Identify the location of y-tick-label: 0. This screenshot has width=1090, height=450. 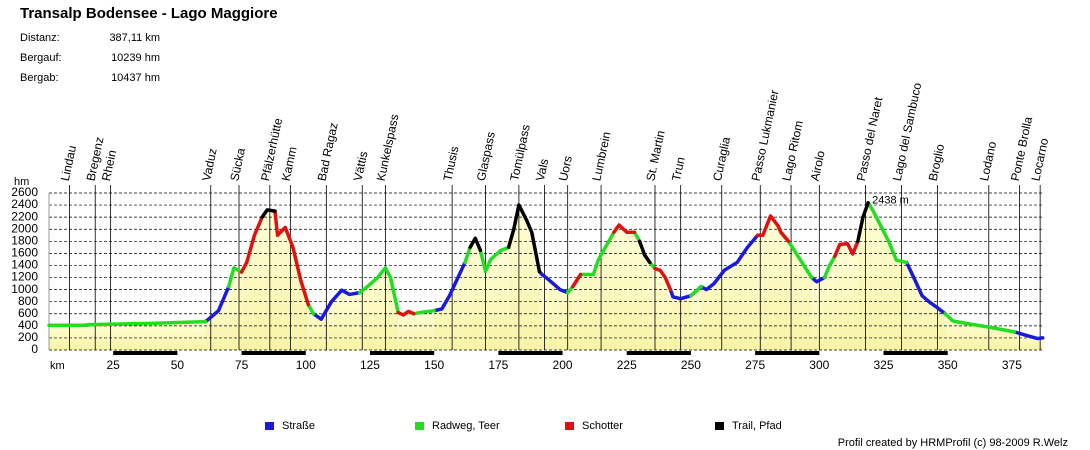
(34, 349).